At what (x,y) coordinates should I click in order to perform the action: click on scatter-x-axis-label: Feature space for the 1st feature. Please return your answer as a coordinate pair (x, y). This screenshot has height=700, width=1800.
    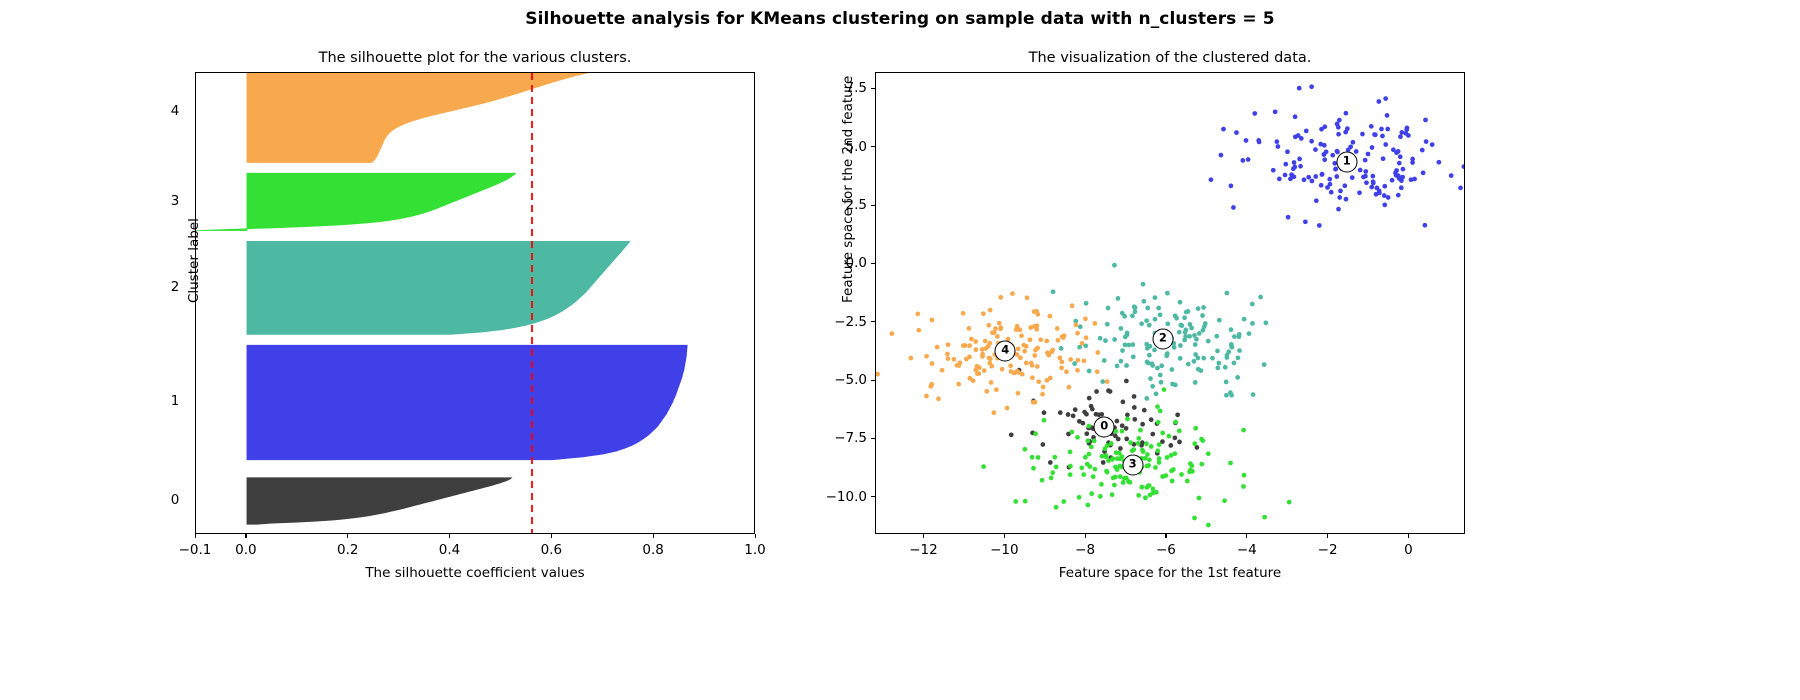
    Looking at the image, I should click on (1170, 573).